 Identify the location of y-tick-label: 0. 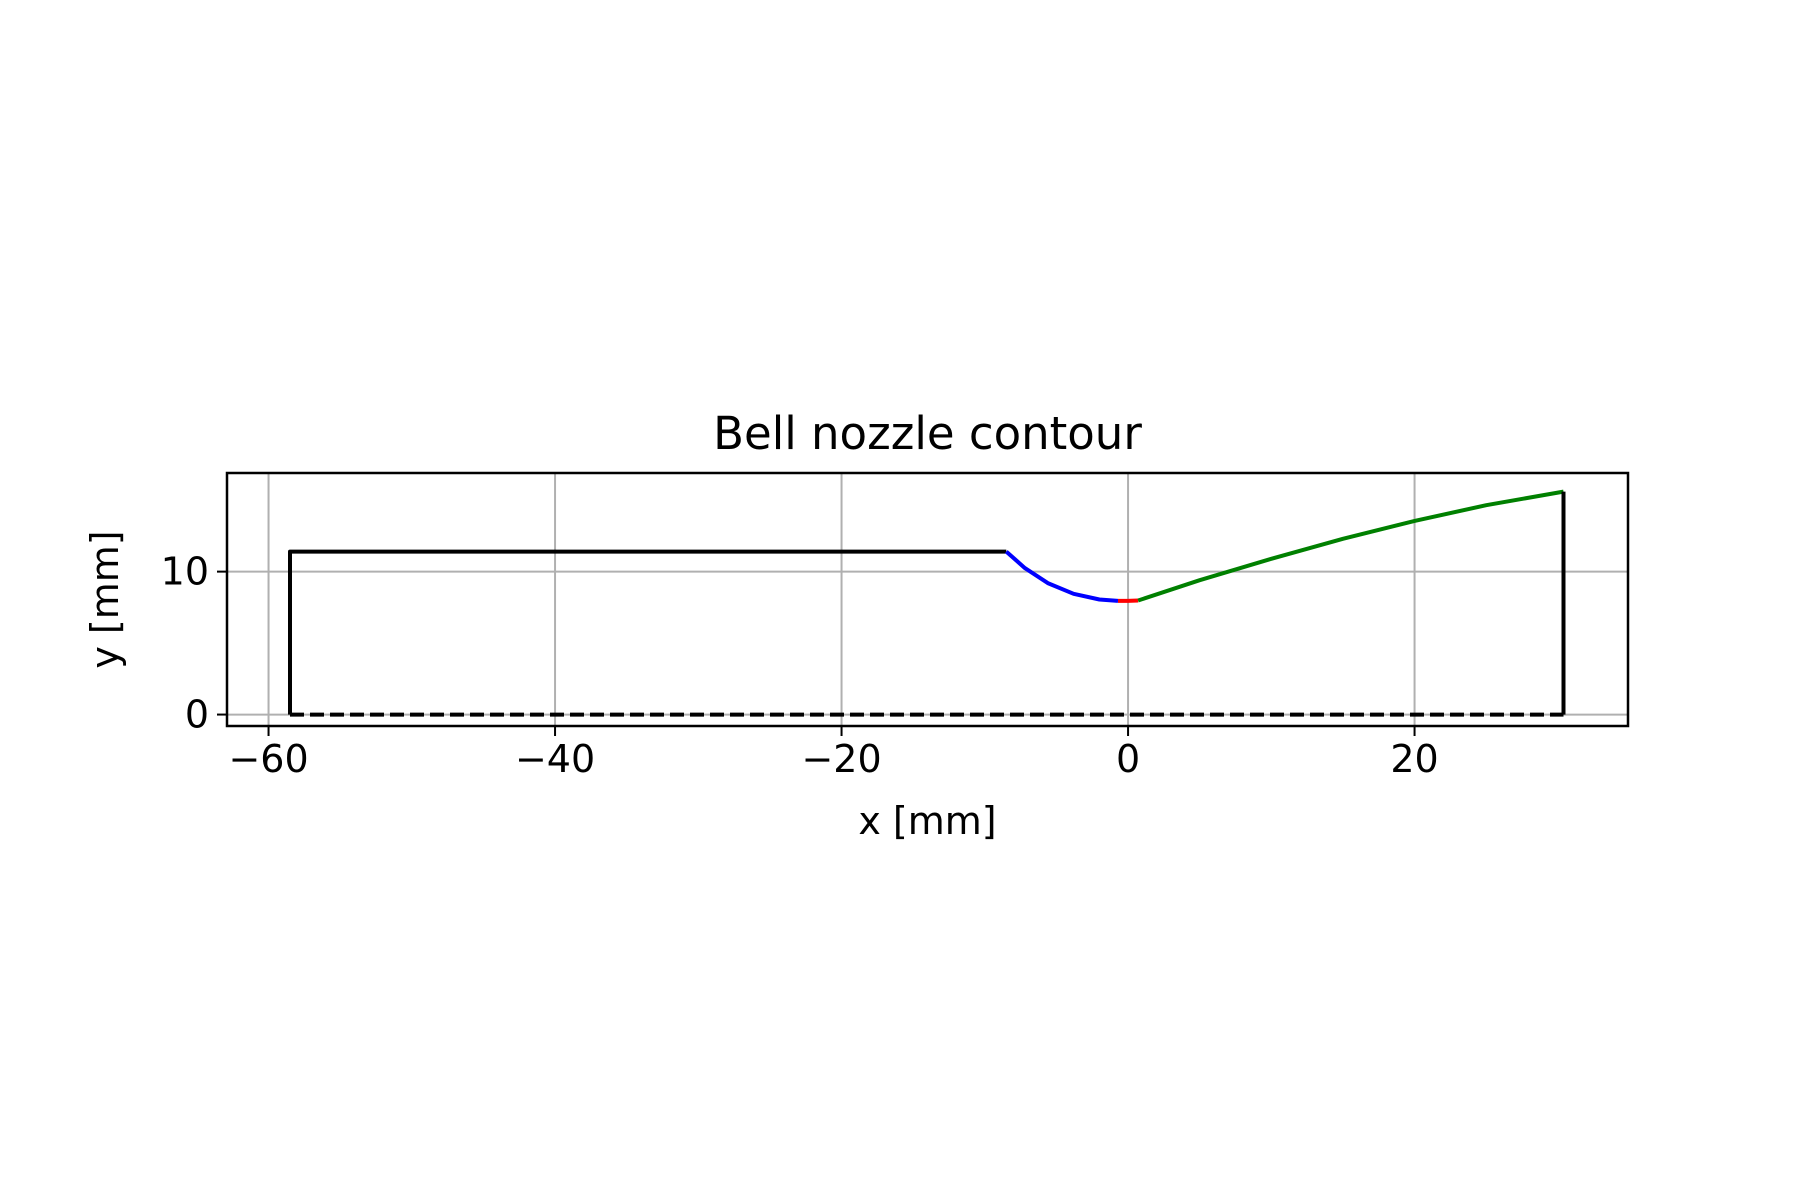
(197, 715).